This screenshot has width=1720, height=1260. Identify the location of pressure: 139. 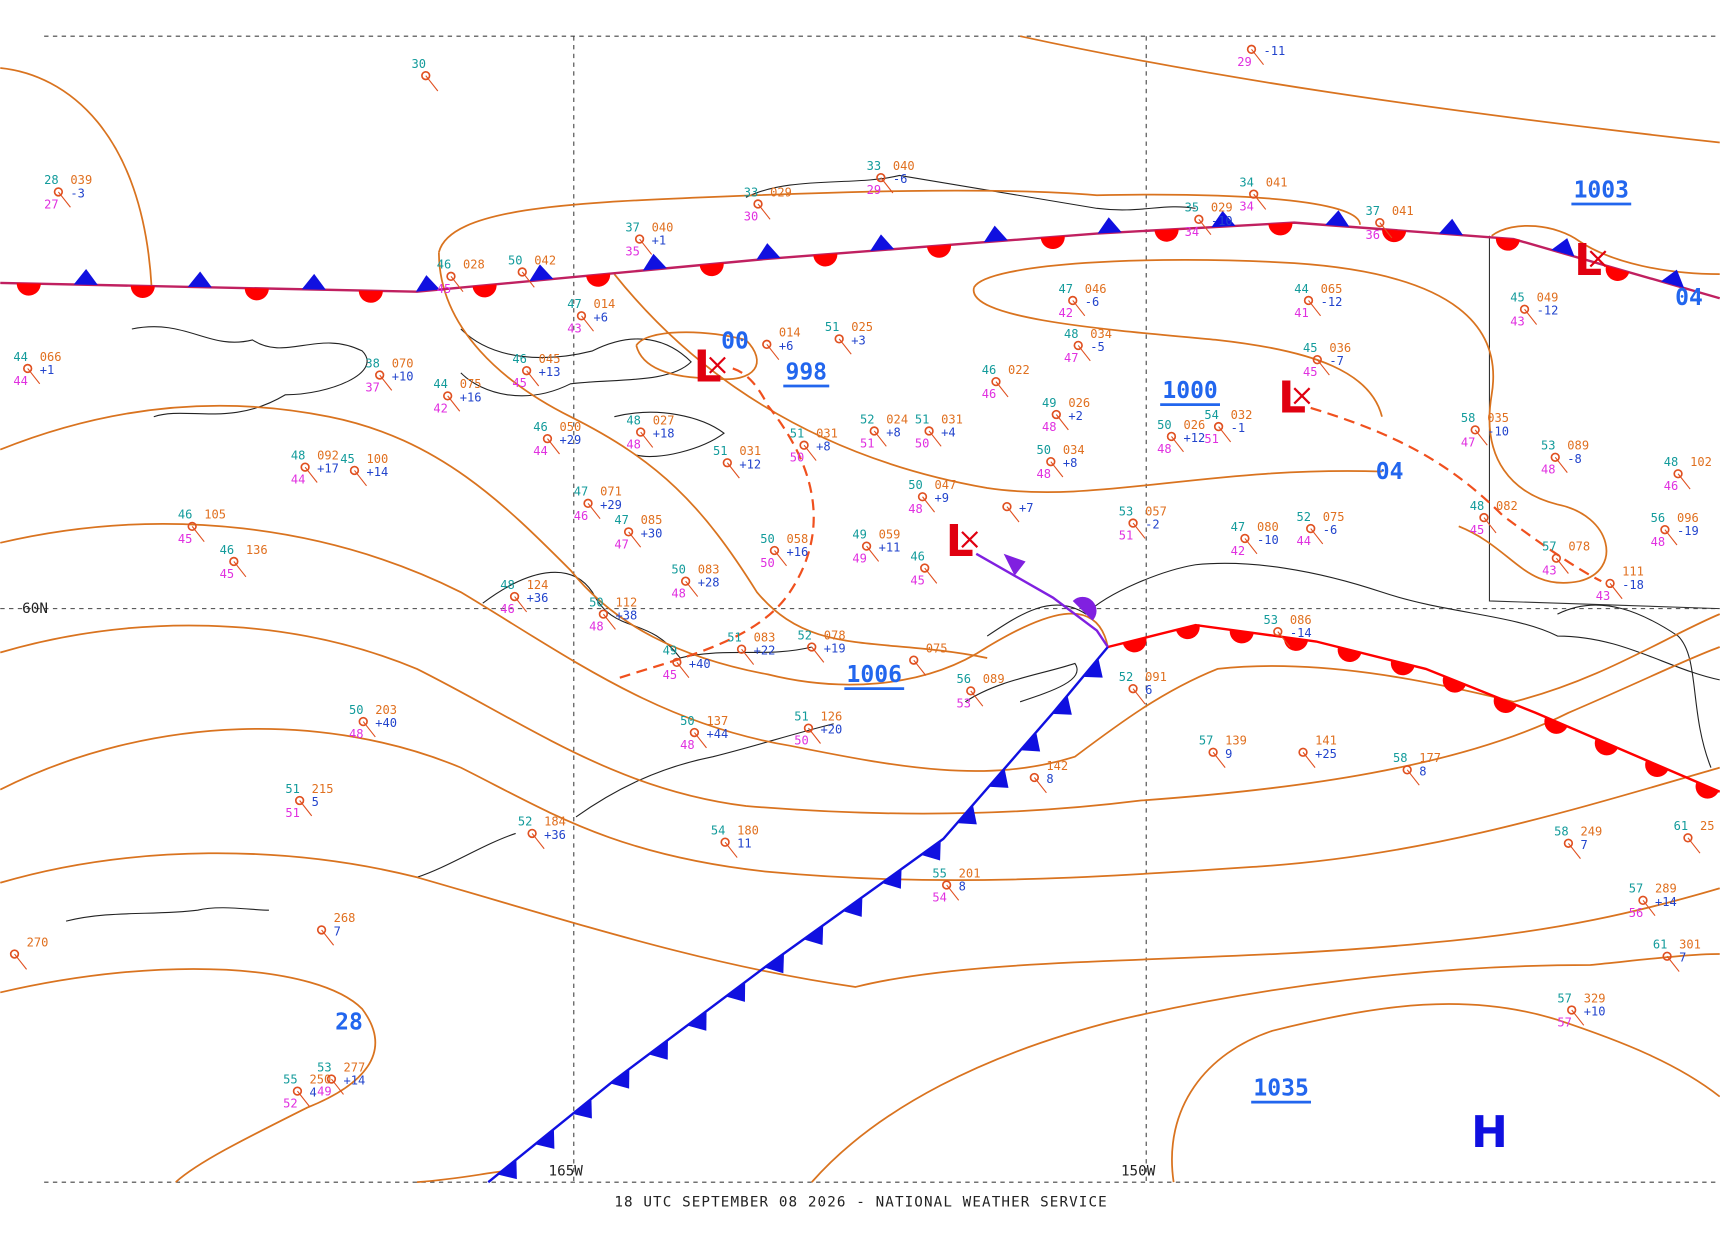
(1236, 741).